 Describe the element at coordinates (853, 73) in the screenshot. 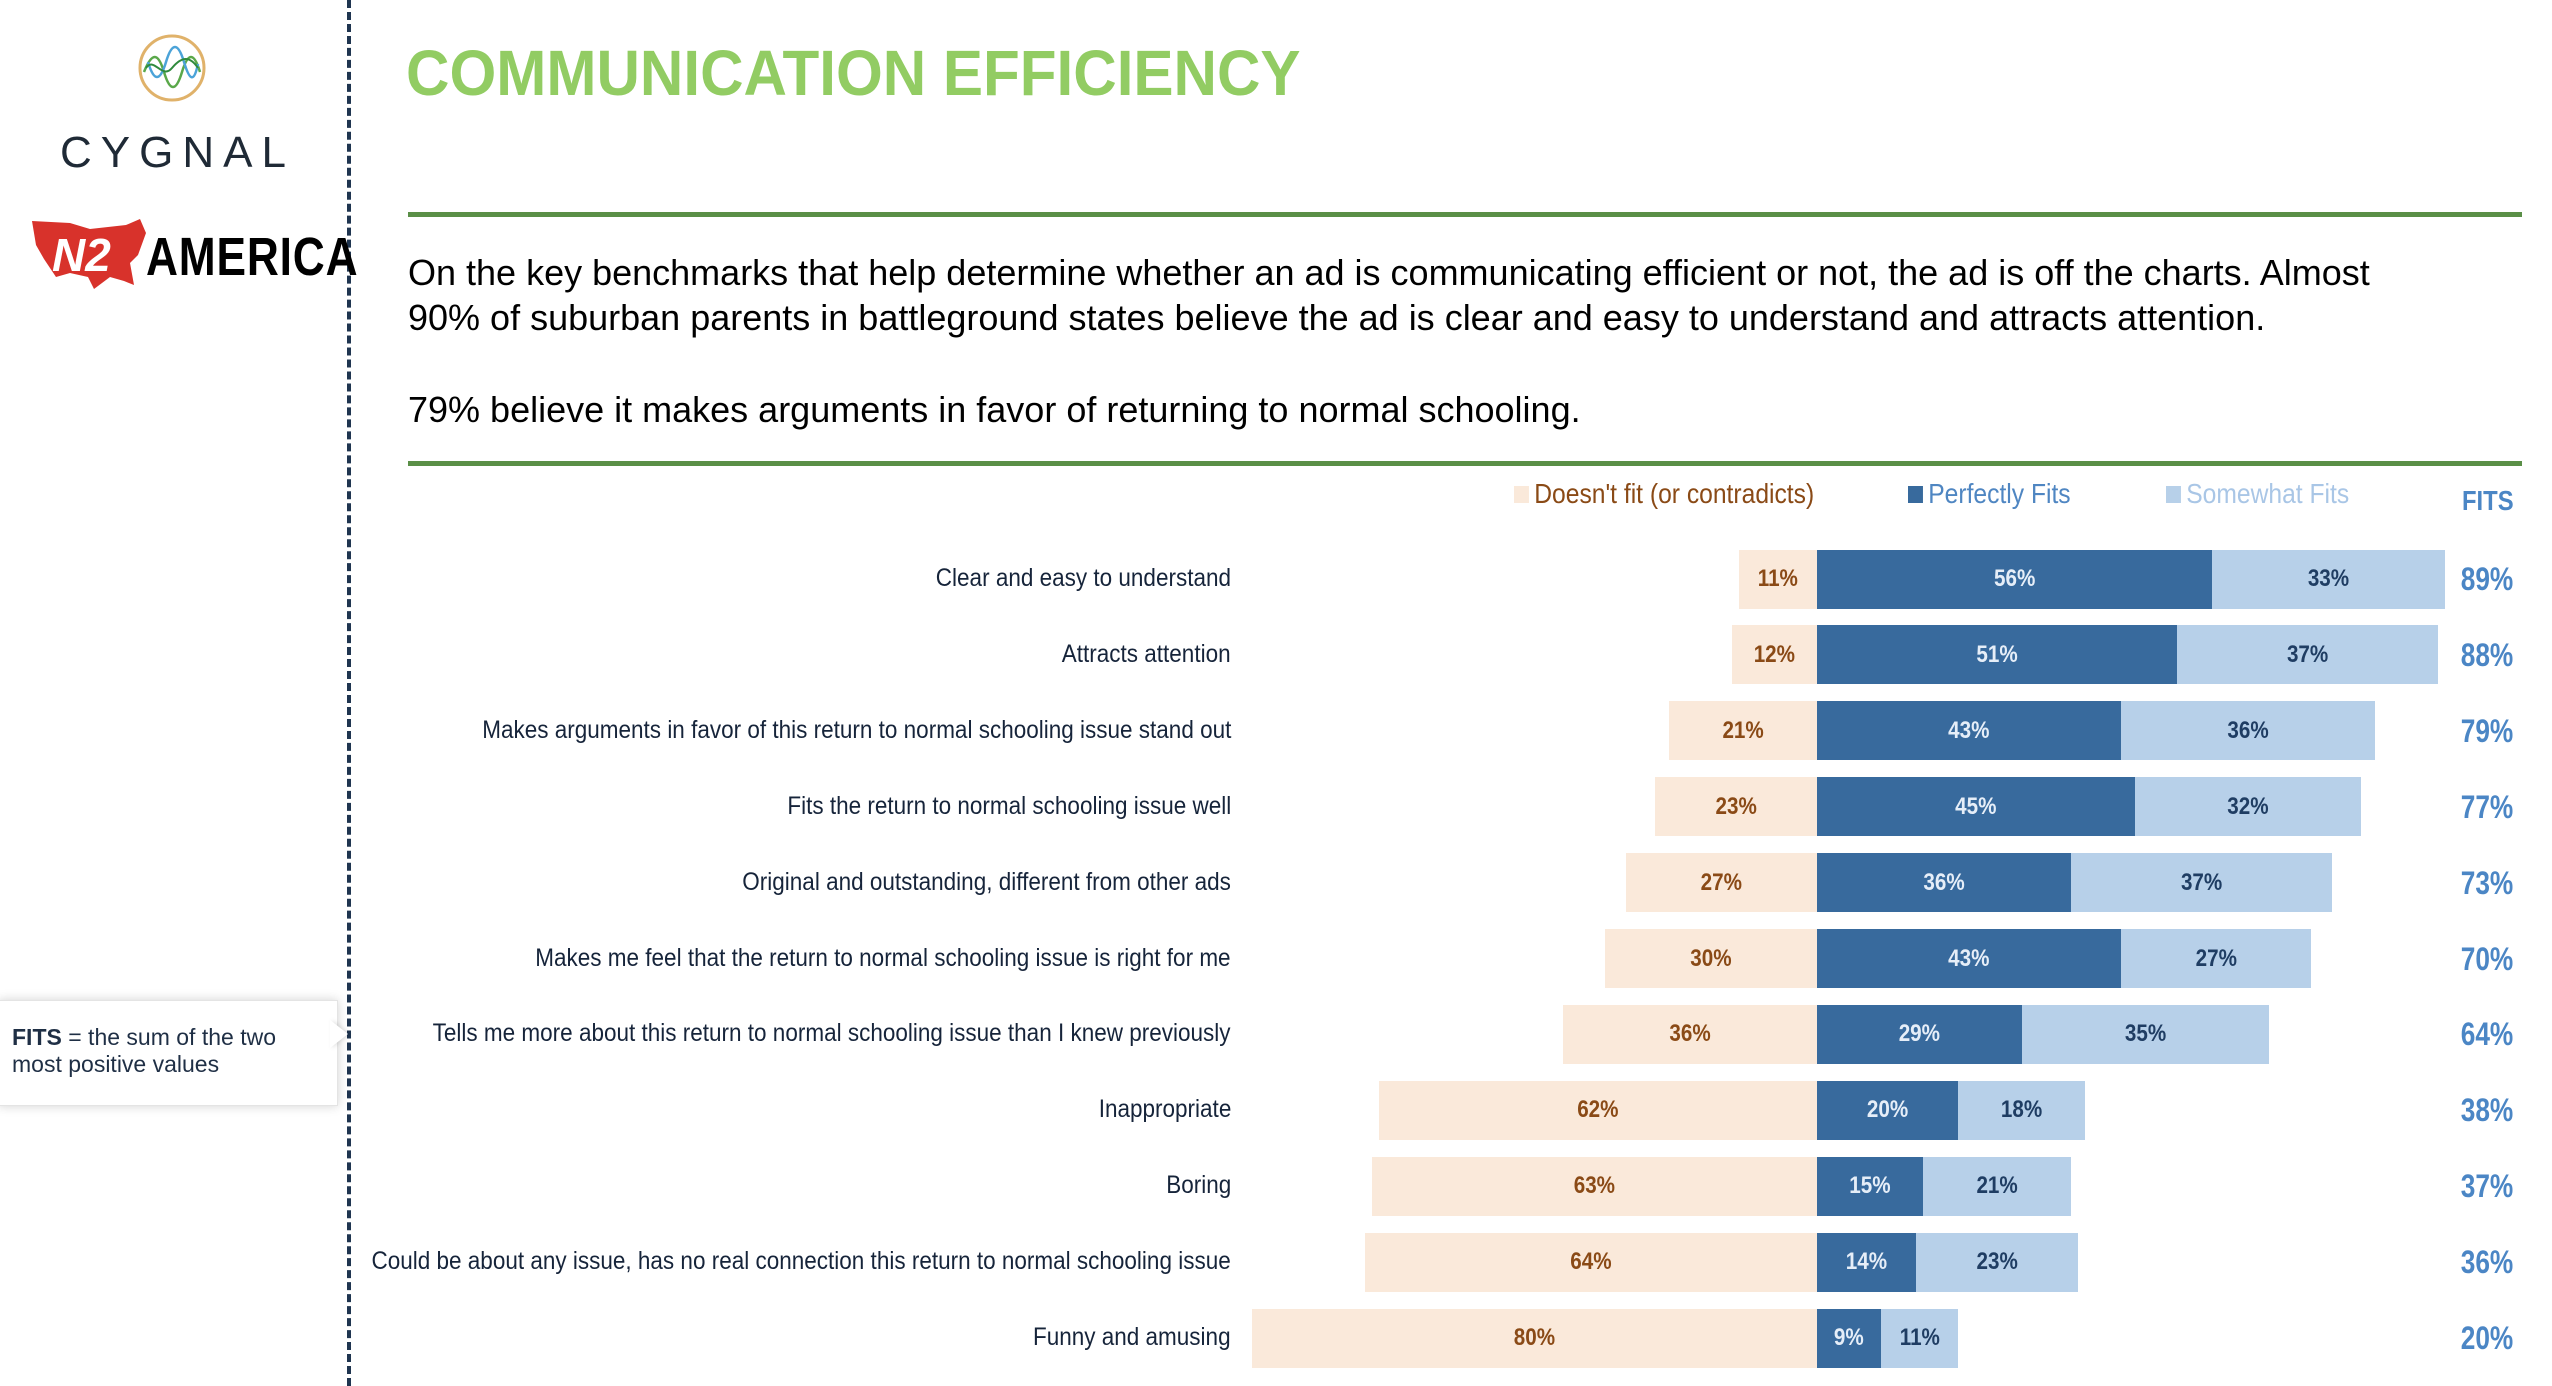

I see `page-title: COMMUNICATION EFFICIENCY` at that location.